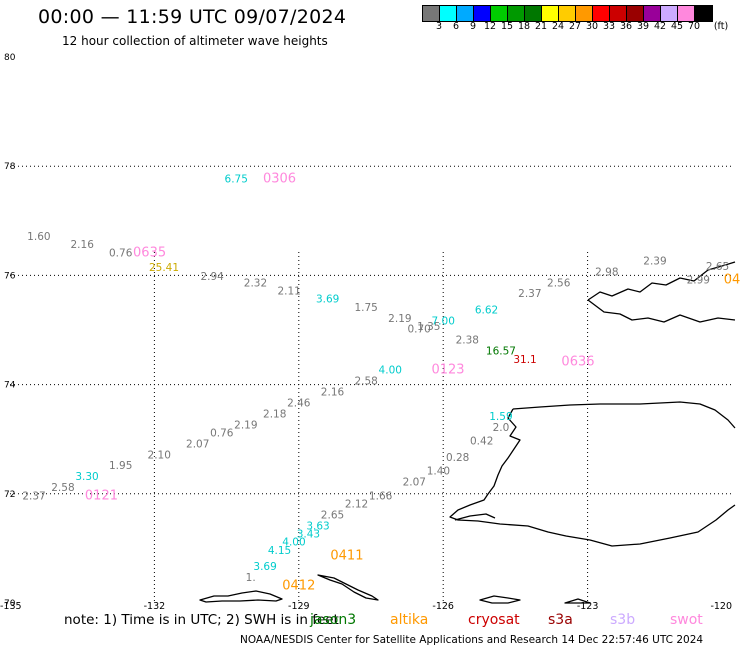 The width and height of the screenshot is (740, 650). I want to click on wave-height-label: 1.40, so click(438, 472).